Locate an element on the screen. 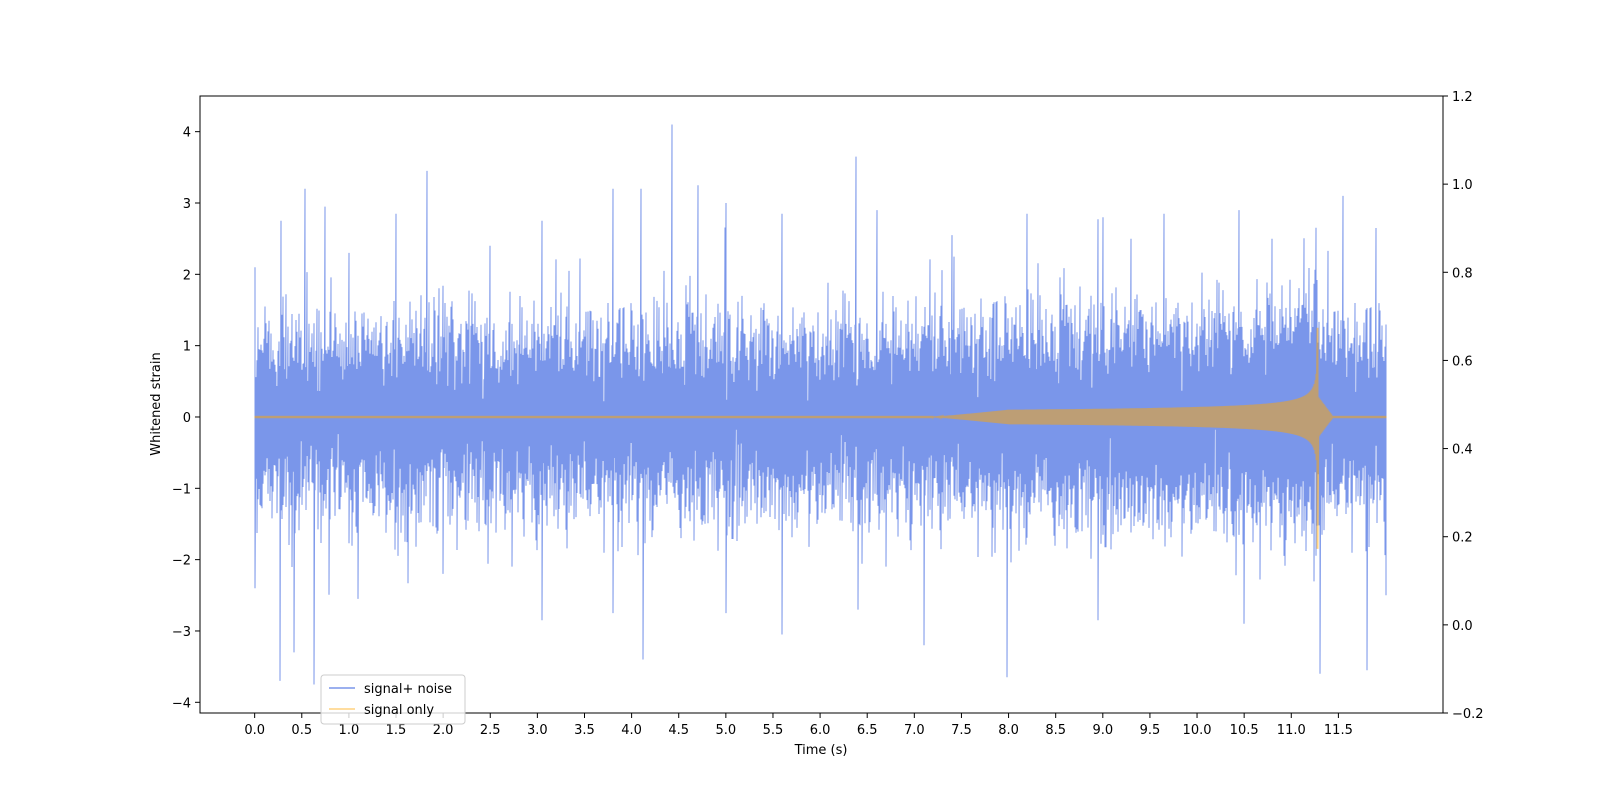 Image resolution: width=1600 pixels, height=800 pixels. x-tick-label: 9.5 is located at coordinates (1150, 730).